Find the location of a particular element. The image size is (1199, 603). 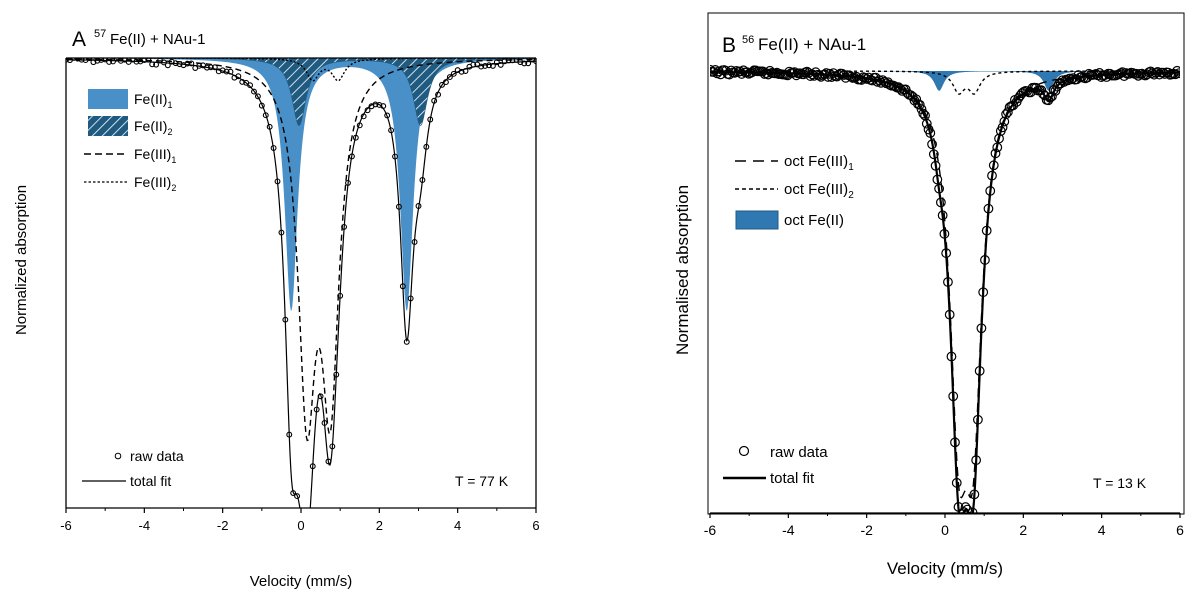

title-superscript: 56 is located at coordinates (748, 40).